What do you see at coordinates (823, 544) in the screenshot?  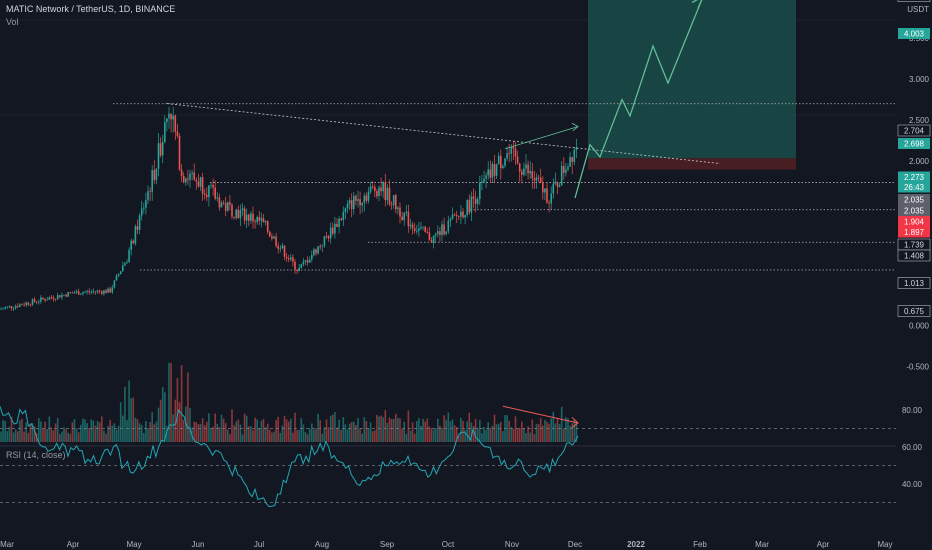 I see `time-tick: Apr` at bounding box center [823, 544].